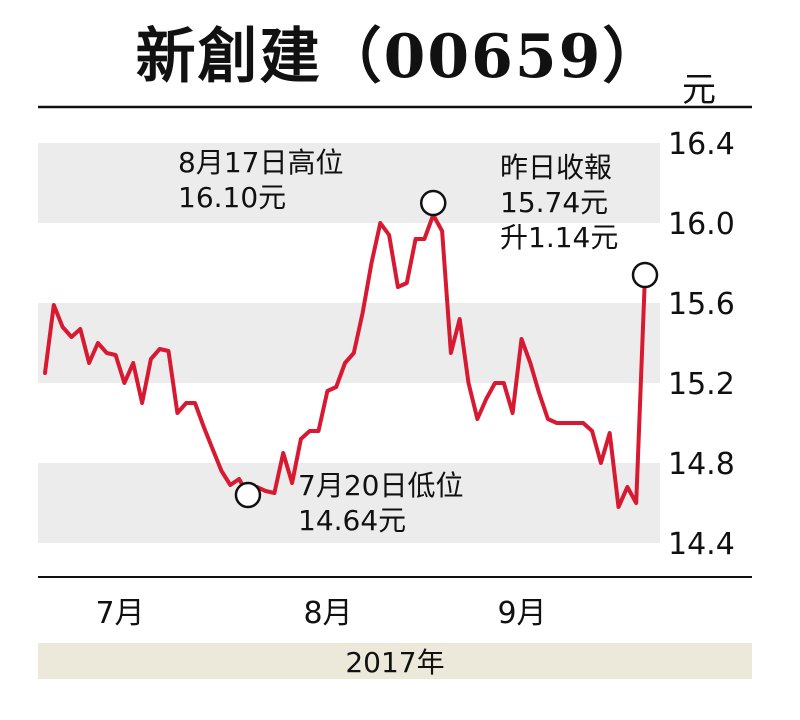 The width and height of the screenshot is (800, 720). What do you see at coordinates (701, 464) in the screenshot?
I see `y-tick-label: 14.8` at bounding box center [701, 464].